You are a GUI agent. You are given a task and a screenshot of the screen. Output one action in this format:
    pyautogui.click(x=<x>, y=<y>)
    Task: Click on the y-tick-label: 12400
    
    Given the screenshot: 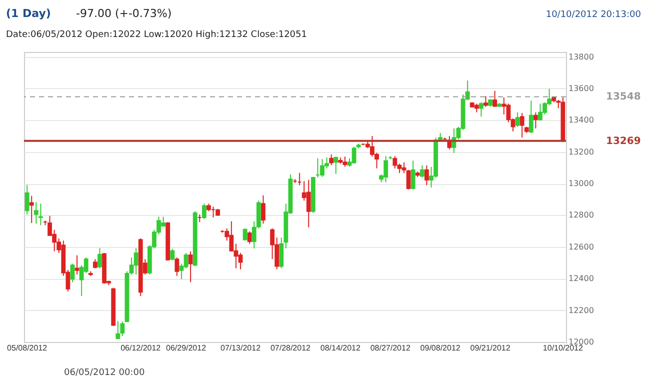 What is the action you would take?
    pyautogui.click(x=581, y=279)
    